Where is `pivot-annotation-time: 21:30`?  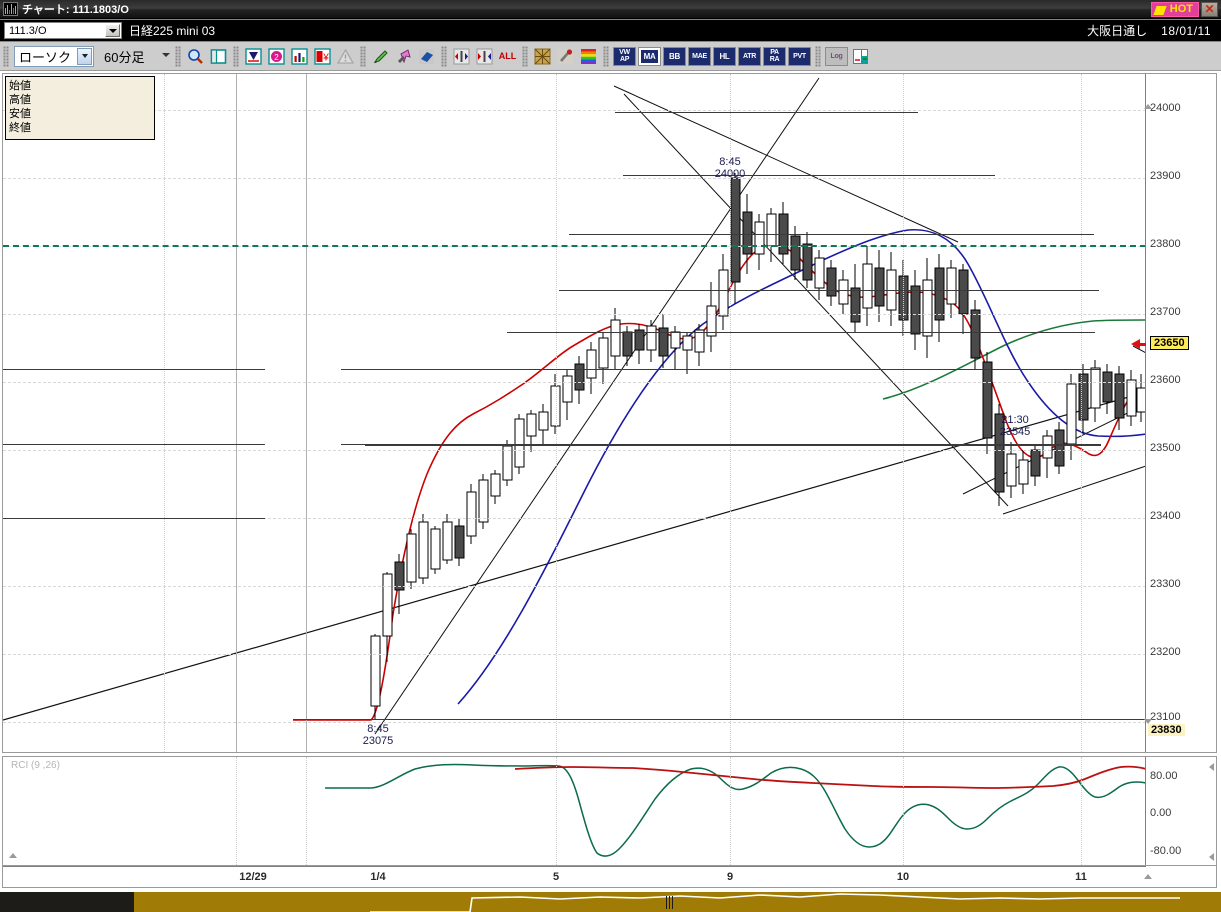 pivot-annotation-time: 21:30 is located at coordinates (1015, 420).